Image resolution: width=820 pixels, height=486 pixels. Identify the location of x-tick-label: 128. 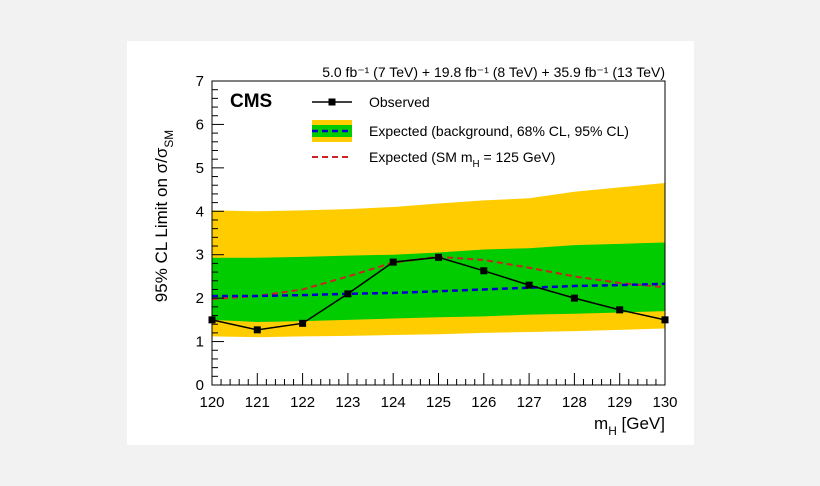
(574, 402).